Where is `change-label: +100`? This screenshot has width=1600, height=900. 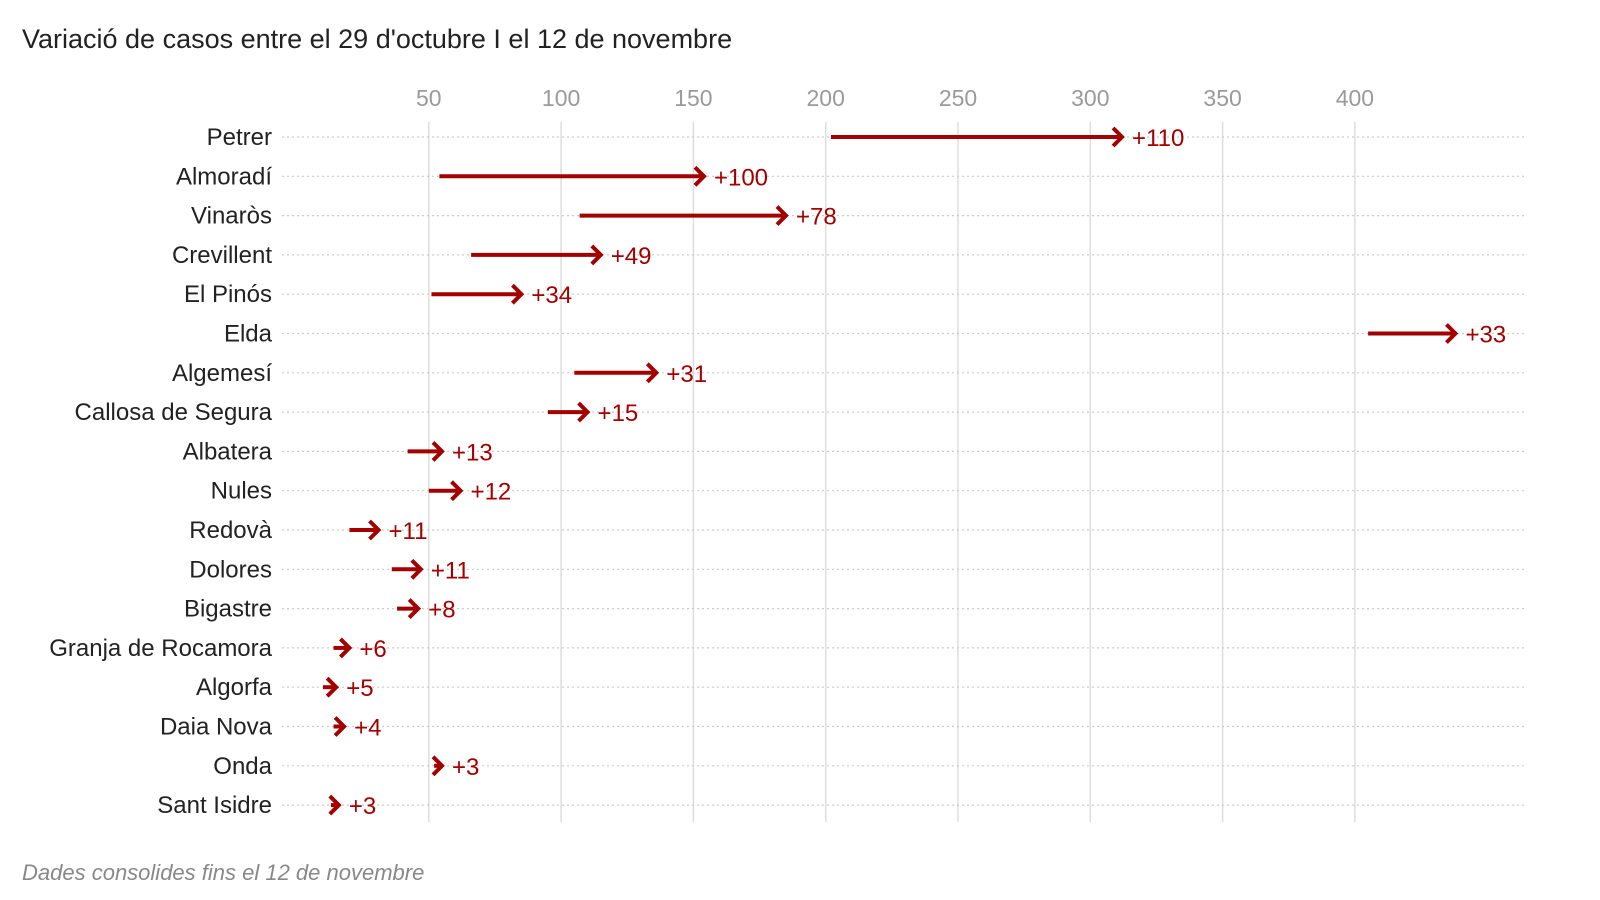
change-label: +100 is located at coordinates (741, 177).